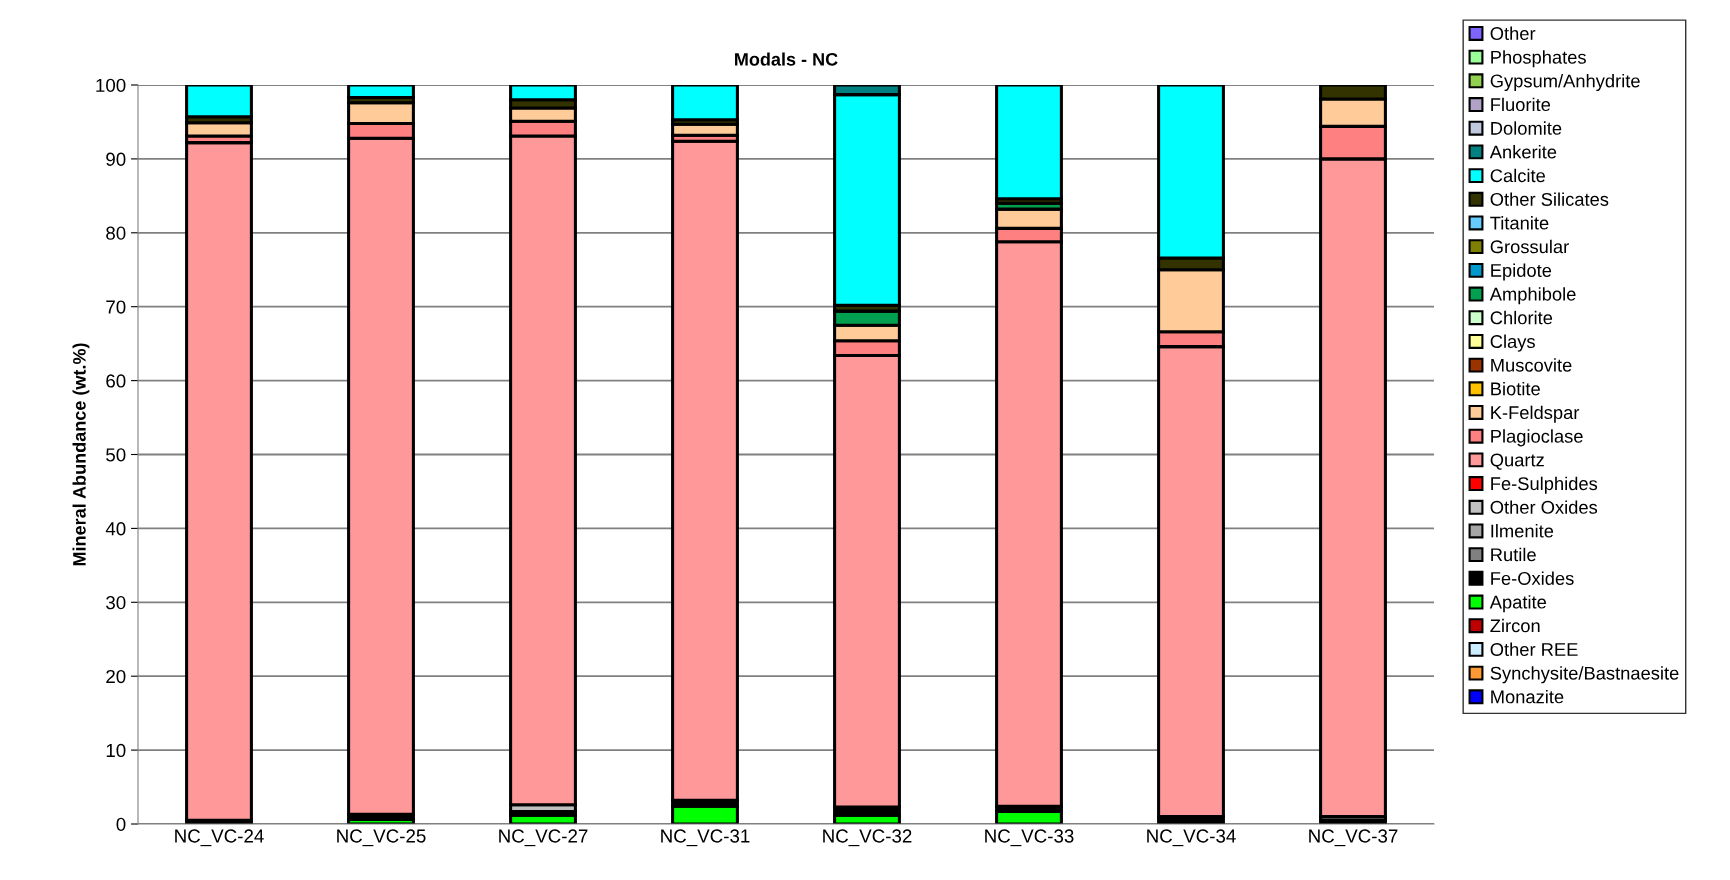  What do you see at coordinates (1029, 838) in the screenshot?
I see `x-tick-label: NC_VC-33` at bounding box center [1029, 838].